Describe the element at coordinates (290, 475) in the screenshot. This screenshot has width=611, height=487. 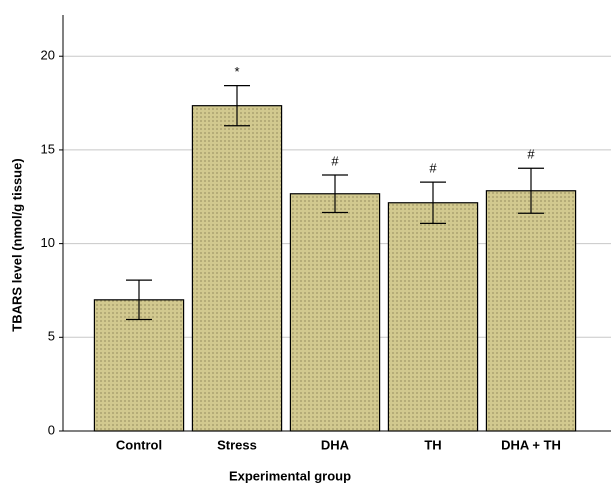
I see `x-axis-title: Experimental group` at that location.